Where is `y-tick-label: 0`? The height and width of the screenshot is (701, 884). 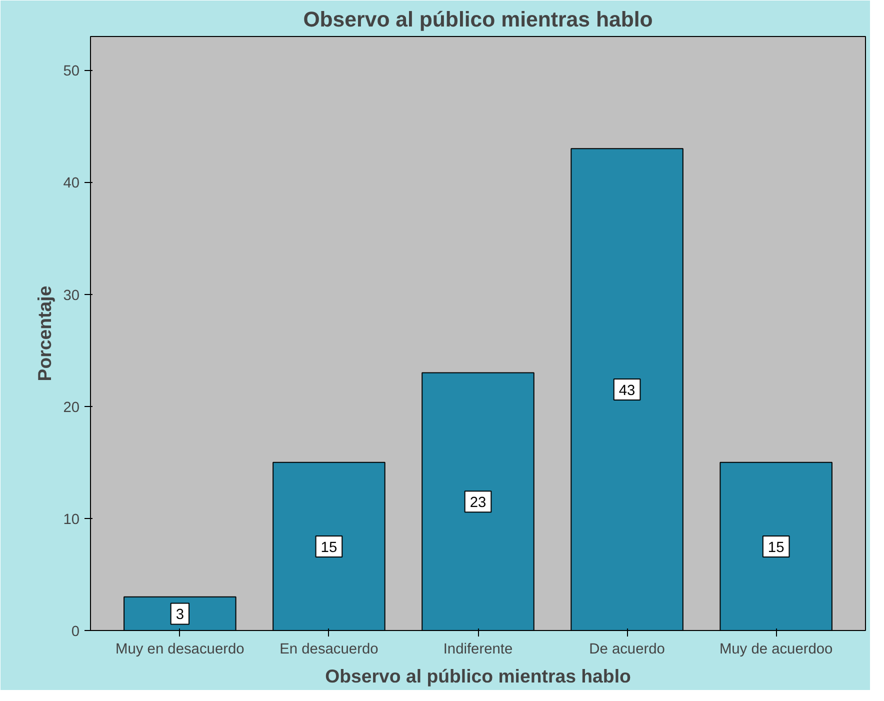
y-tick-label: 0 is located at coordinates (75, 632).